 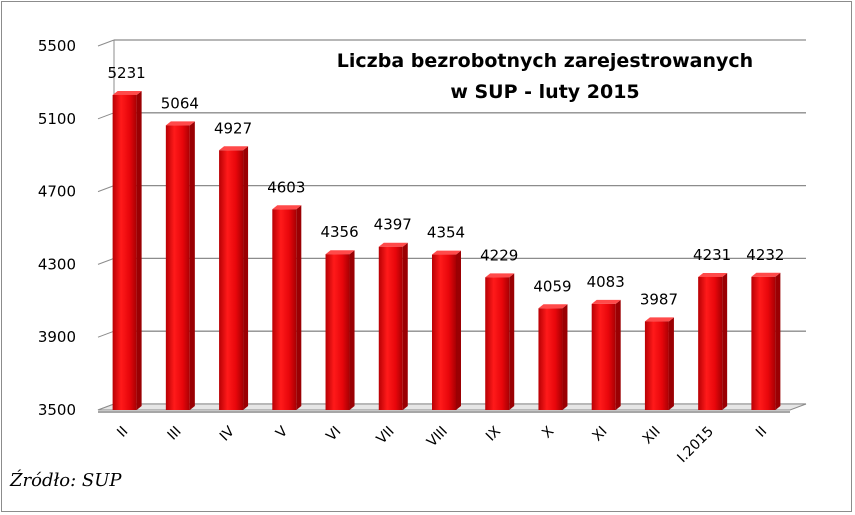 I want to click on y-axis-ticks: 3500 3900 4300 4700 5100 5500, so click(x=57, y=228).